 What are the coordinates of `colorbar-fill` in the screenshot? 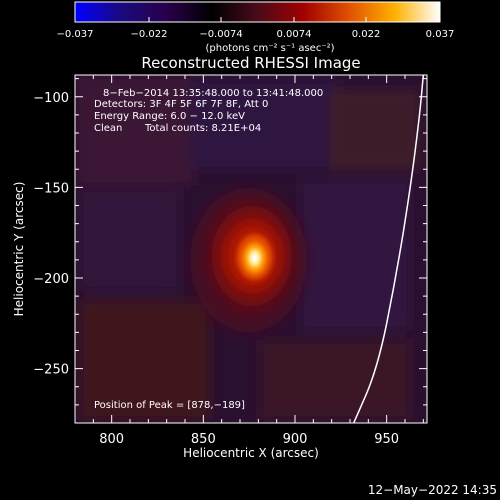 It's located at (257, 12).